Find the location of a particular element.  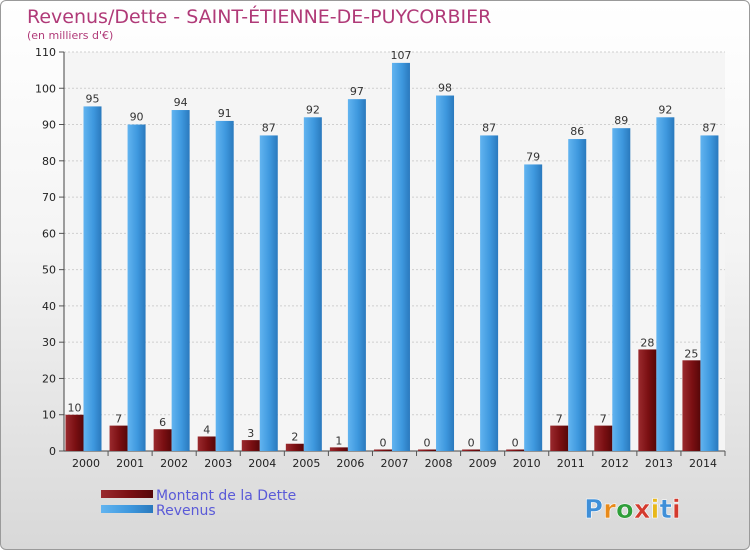

x-tick-label: 2007 is located at coordinates (395, 463).